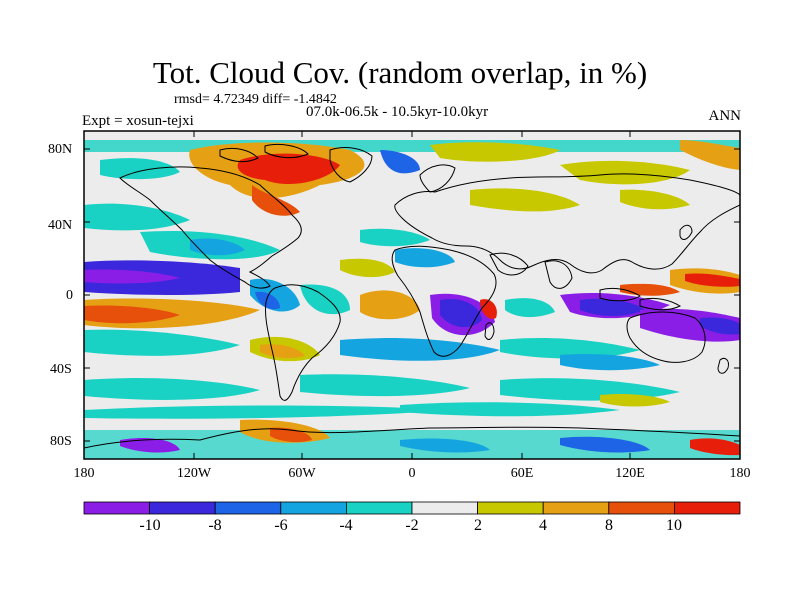 This screenshot has height=600, width=800. What do you see at coordinates (412, 473) in the screenshot?
I see `lon-label-0: 0` at bounding box center [412, 473].